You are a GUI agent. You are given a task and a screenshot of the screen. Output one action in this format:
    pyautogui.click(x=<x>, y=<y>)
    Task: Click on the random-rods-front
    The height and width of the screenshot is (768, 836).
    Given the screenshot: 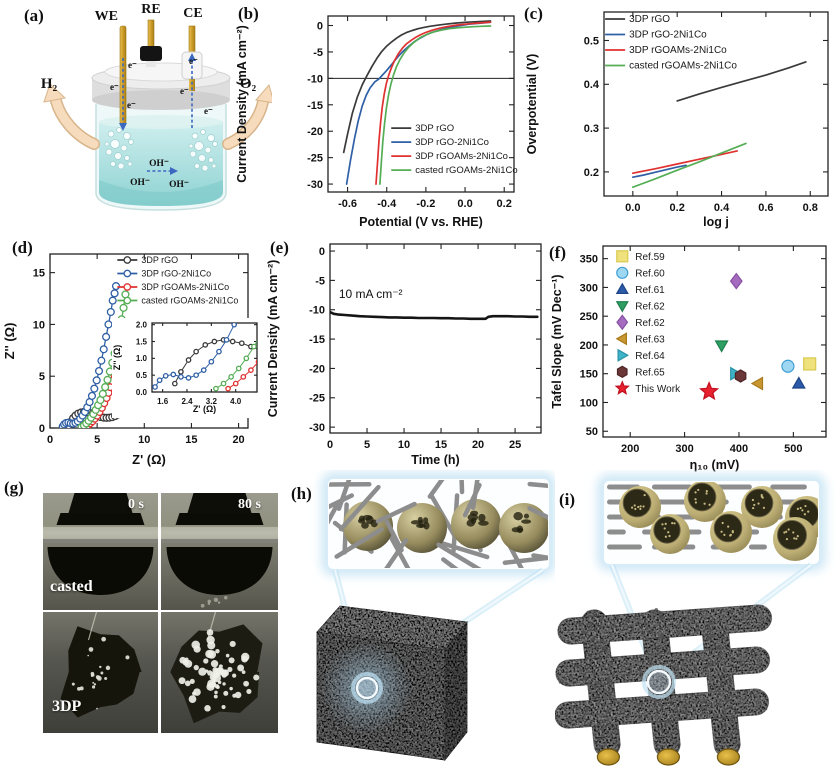 What is the action you would take?
    pyautogui.click(x=441, y=524)
    